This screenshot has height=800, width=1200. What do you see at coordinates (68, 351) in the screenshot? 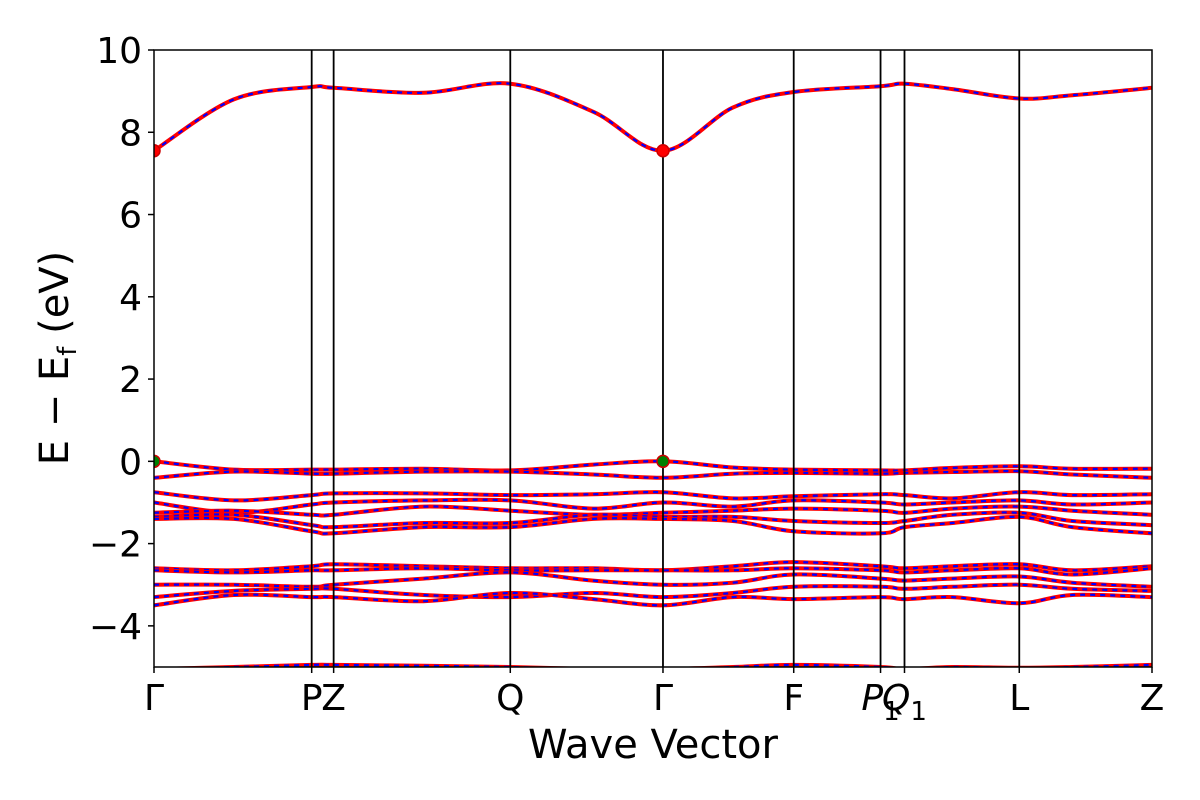
I see `y-axis-label-subscript: f` at bounding box center [68, 351].